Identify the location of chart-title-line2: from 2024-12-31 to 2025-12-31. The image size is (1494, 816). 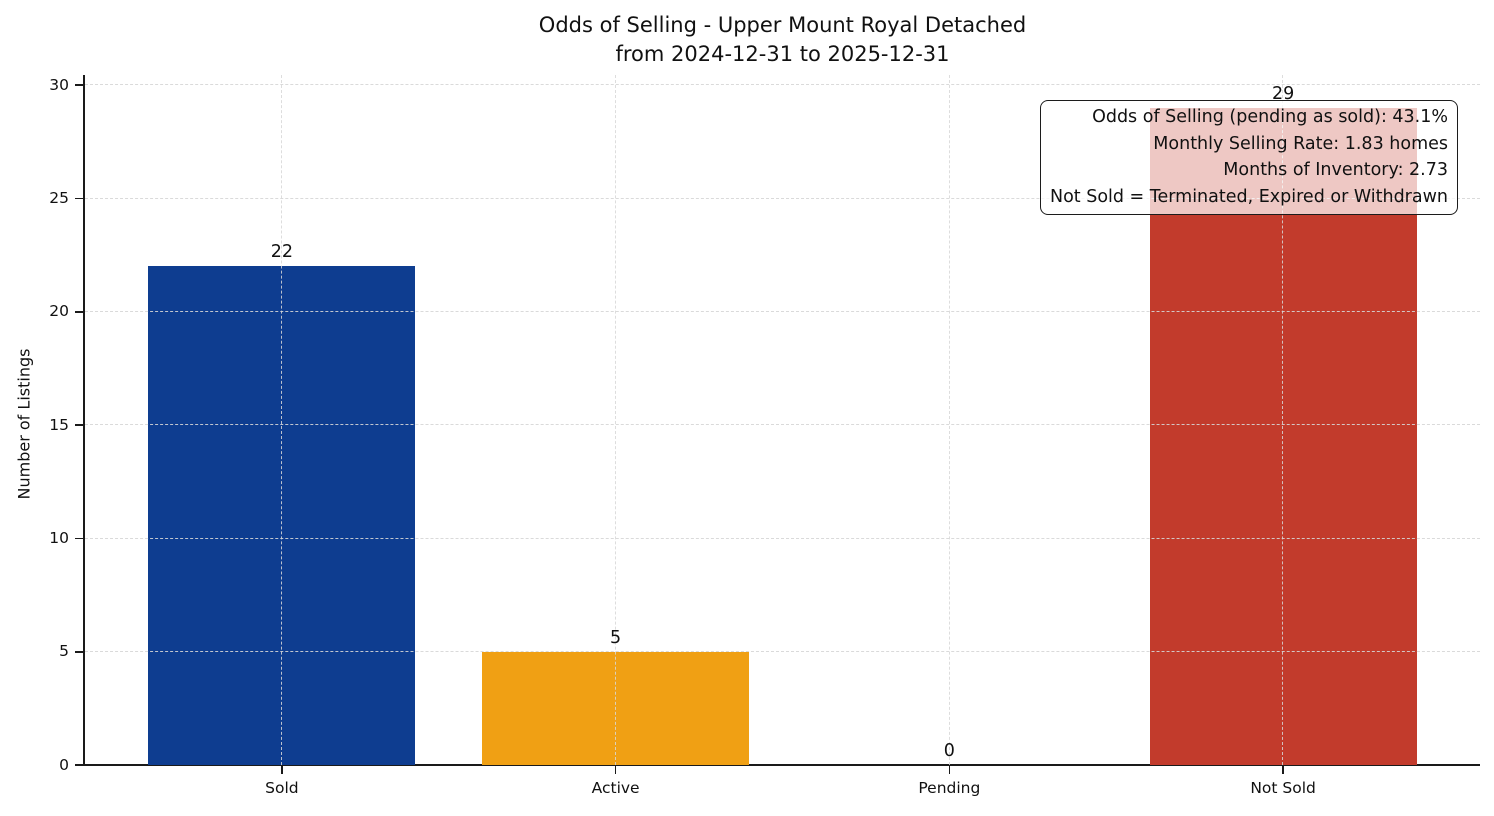
(782, 54).